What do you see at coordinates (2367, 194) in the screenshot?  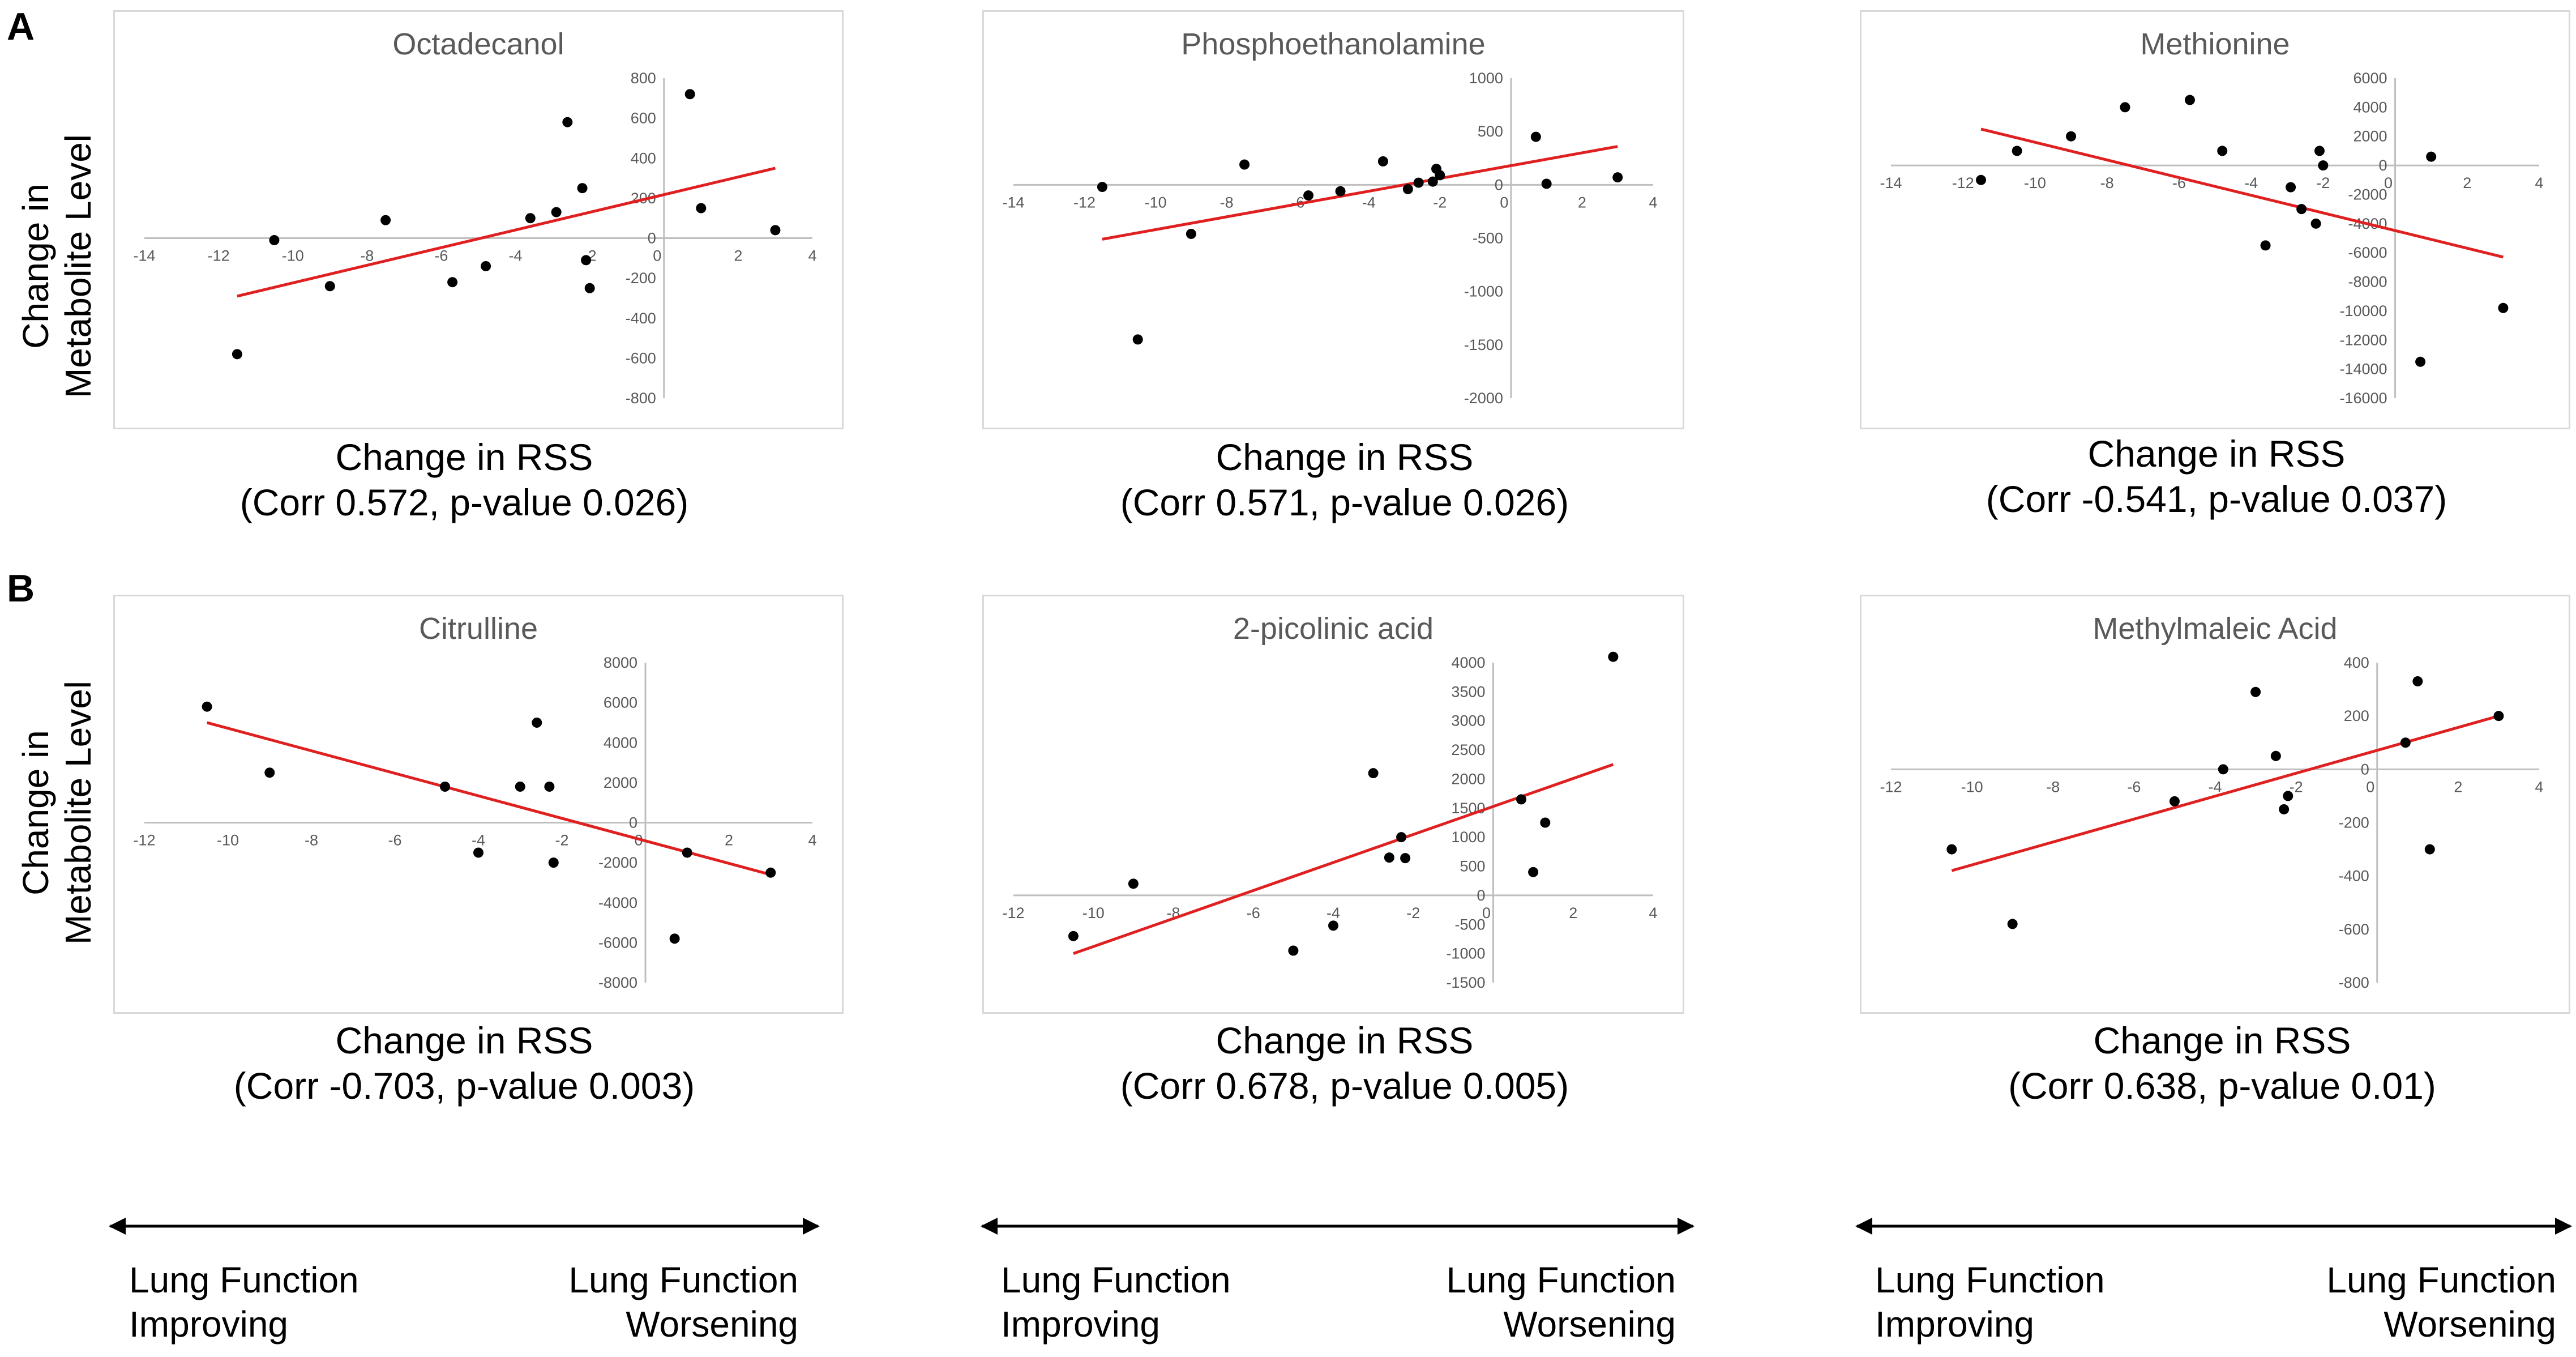 I see `y-tick-label: -2000` at bounding box center [2367, 194].